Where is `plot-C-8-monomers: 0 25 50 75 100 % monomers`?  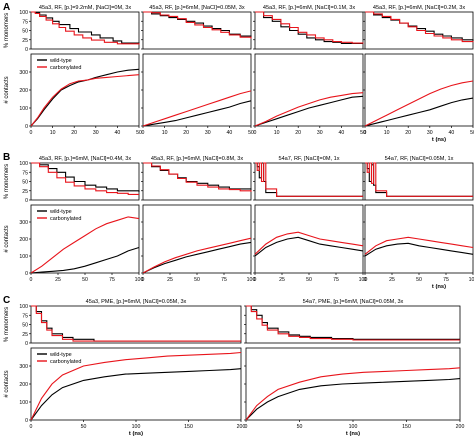
plot-C-8-monomers: 0 25 50 75 100 % monomers is located at coordinates (123, 325).